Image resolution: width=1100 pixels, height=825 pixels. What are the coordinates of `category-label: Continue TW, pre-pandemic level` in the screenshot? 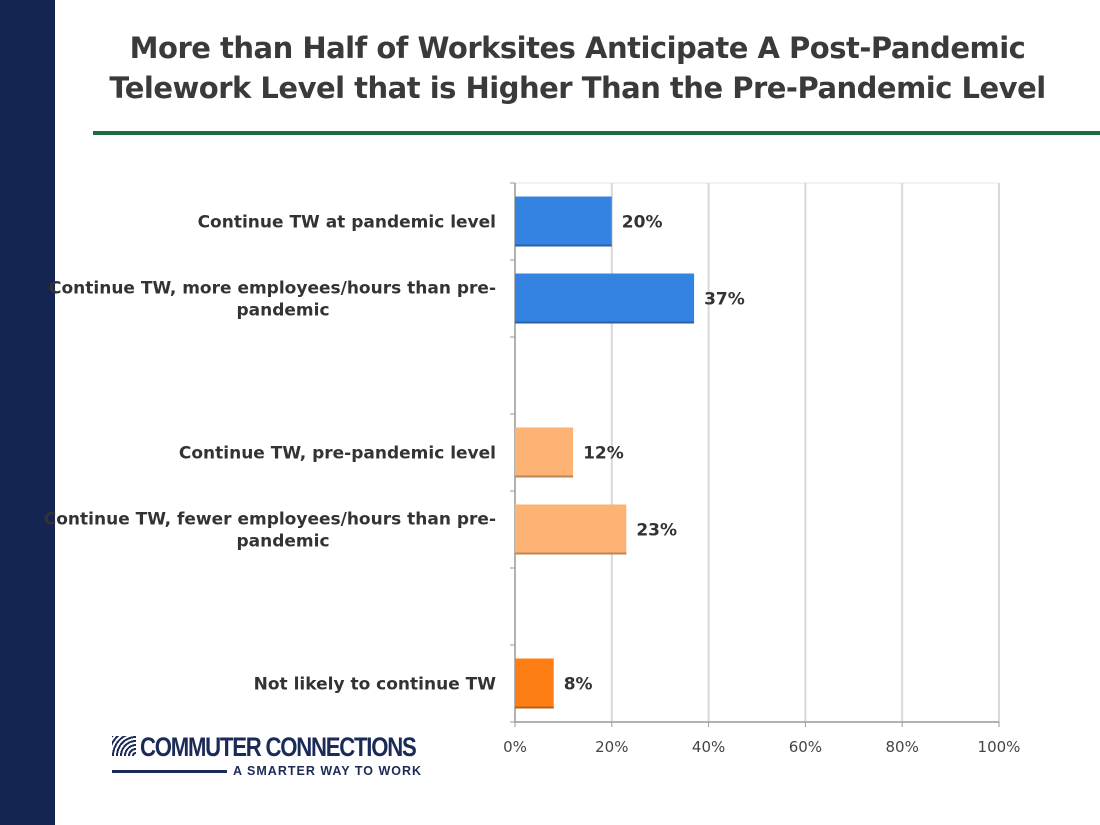 It's located at (337, 454).